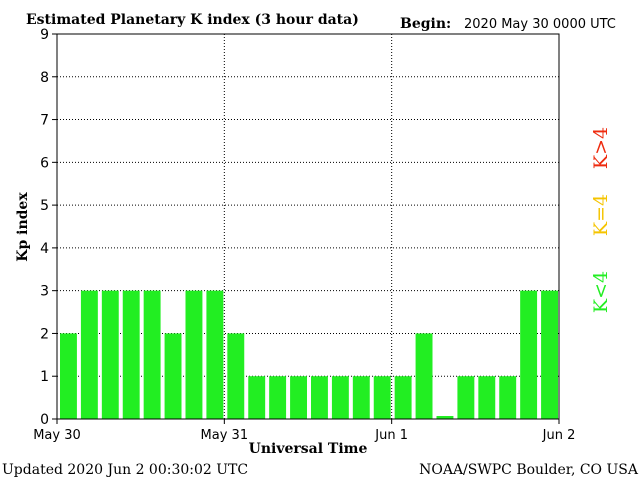 The image size is (640, 480). Describe the element at coordinates (601, 148) in the screenshot. I see `legend-k-above-4: K>4` at that location.